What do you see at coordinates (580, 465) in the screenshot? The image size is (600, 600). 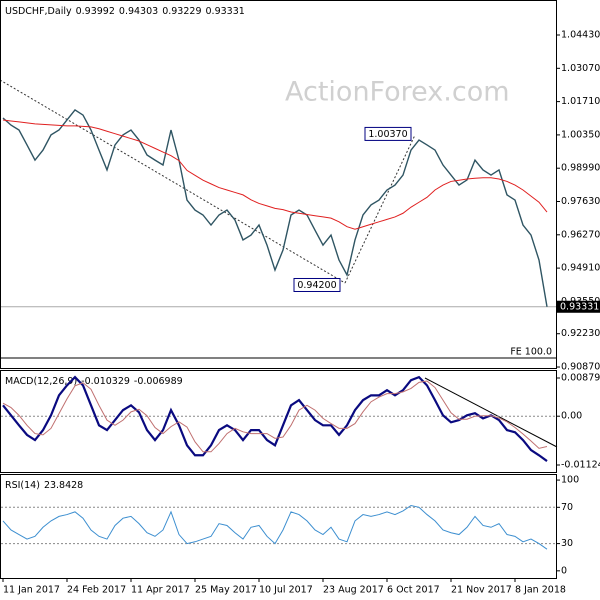 I see `y-tick-label: -0.01124` at bounding box center [580, 465].